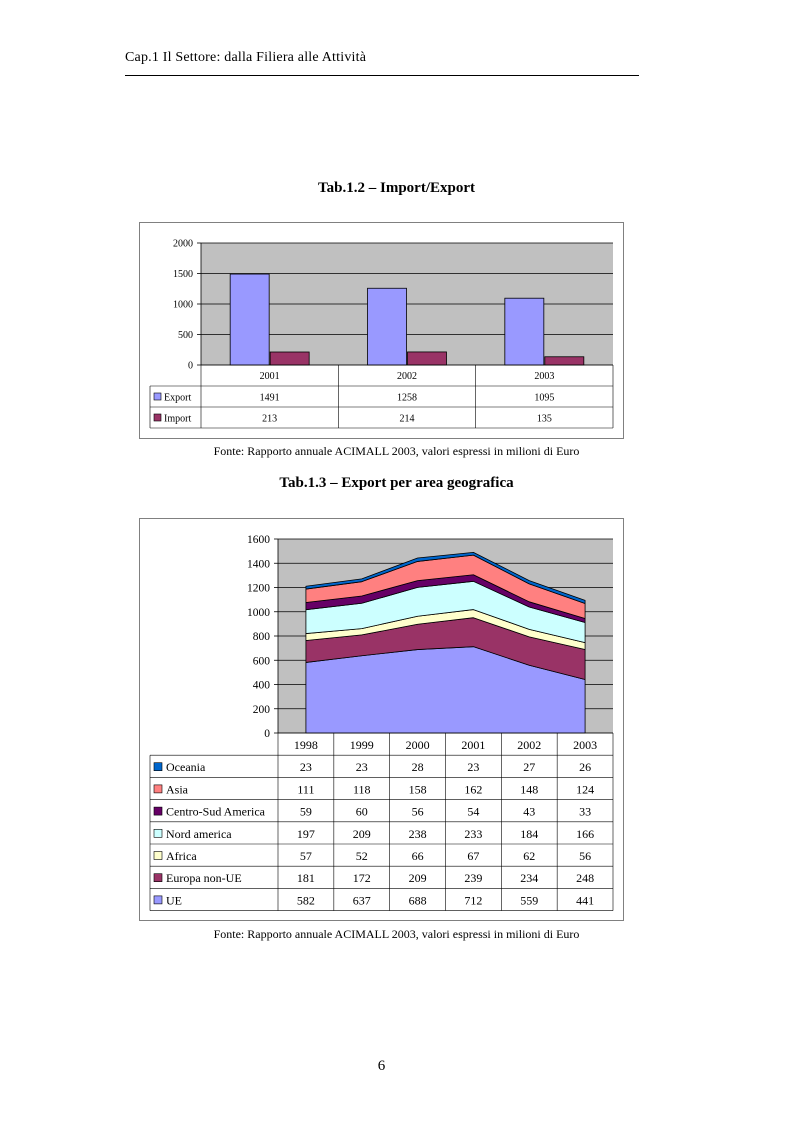 The image size is (793, 1123). What do you see at coordinates (183, 244) in the screenshot?
I see `y-tick-label: 2000` at bounding box center [183, 244].